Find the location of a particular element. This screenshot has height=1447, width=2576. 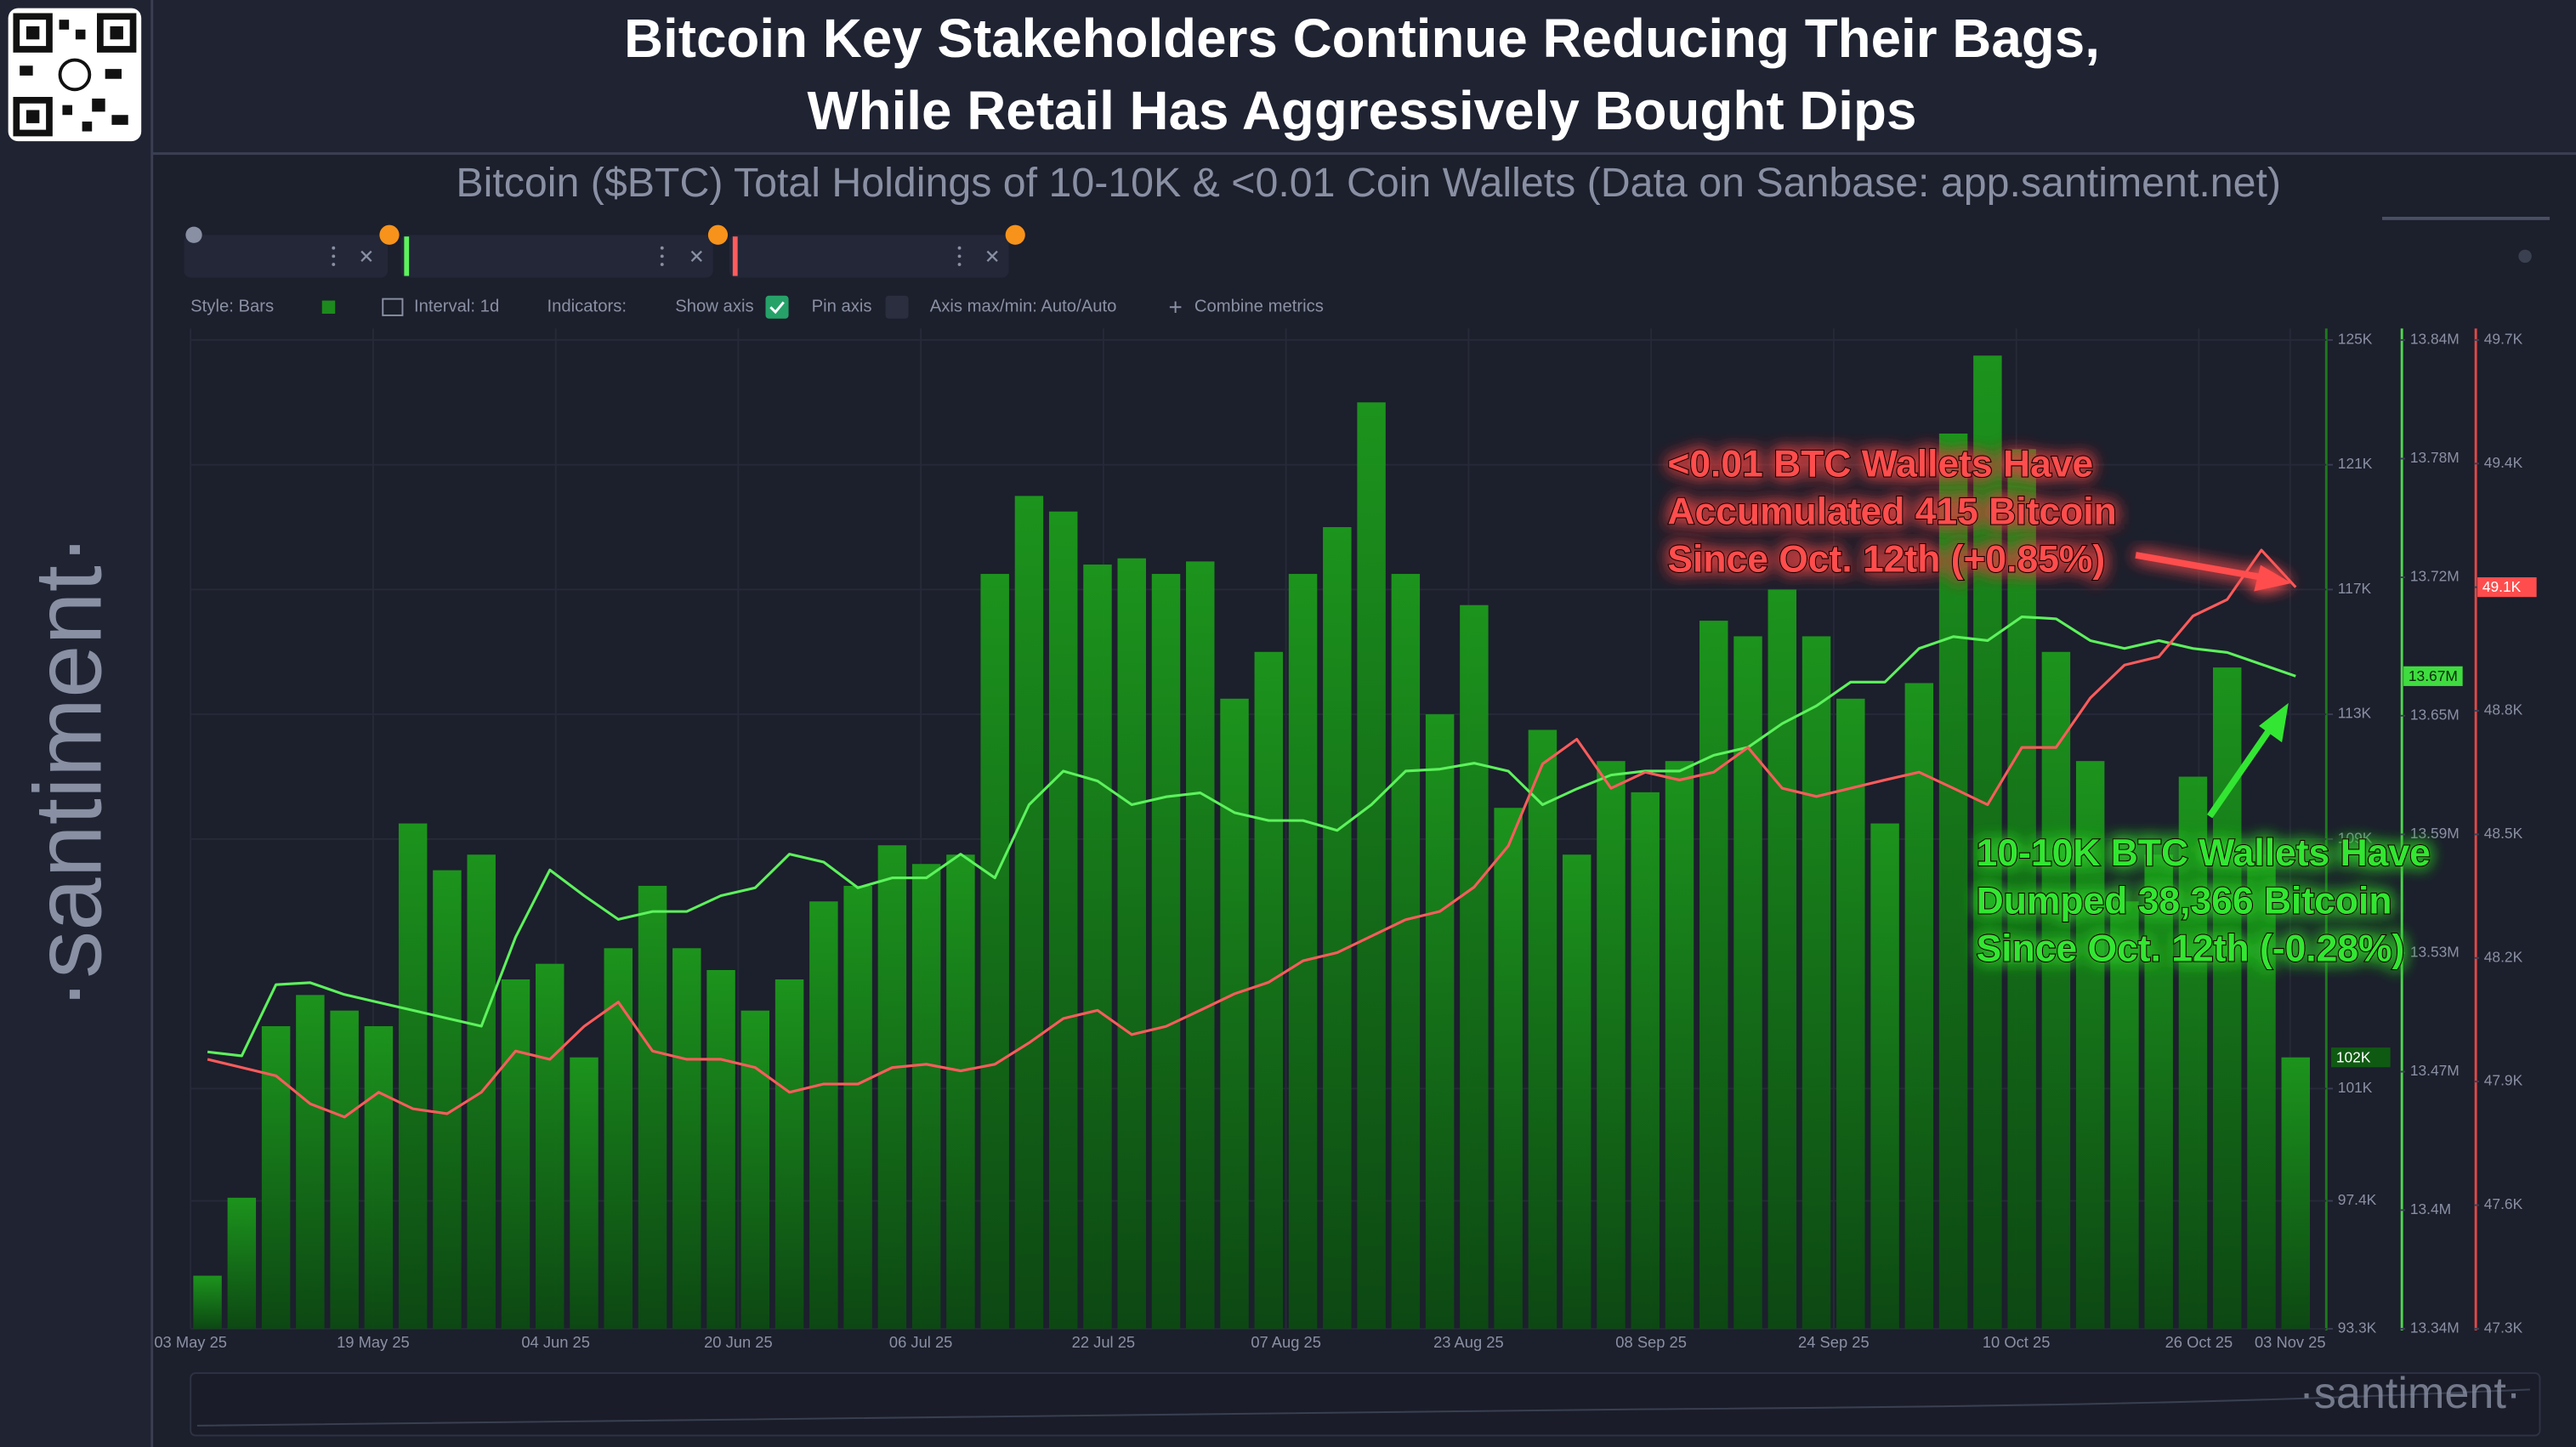

y-tick-label: 47.9K is located at coordinates (2503, 1080).